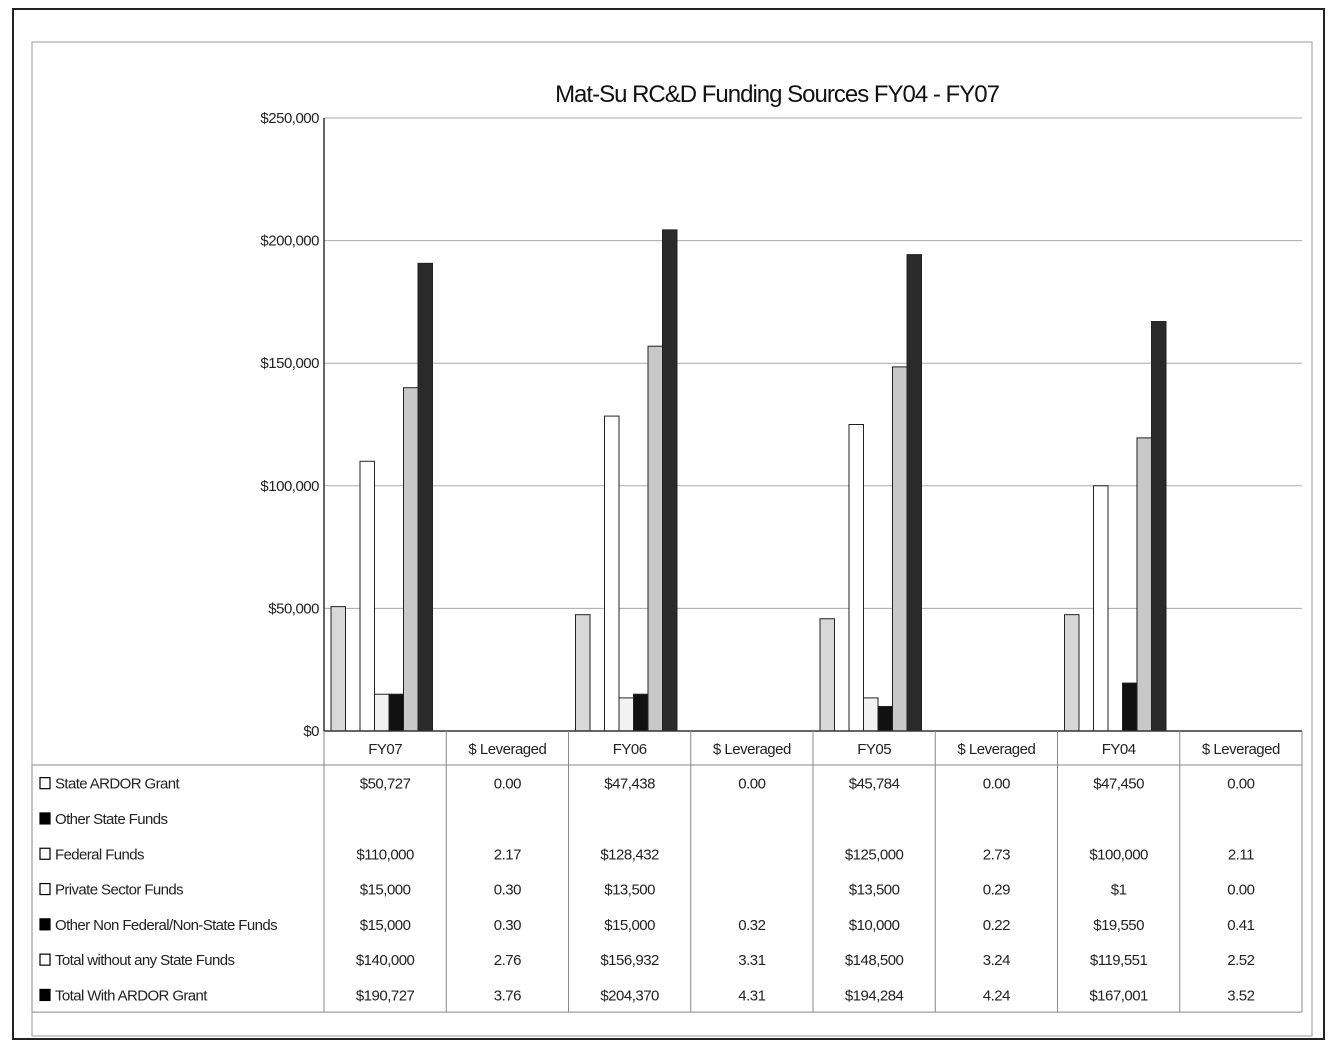  I want to click on category-label: FY04, so click(1119, 749).